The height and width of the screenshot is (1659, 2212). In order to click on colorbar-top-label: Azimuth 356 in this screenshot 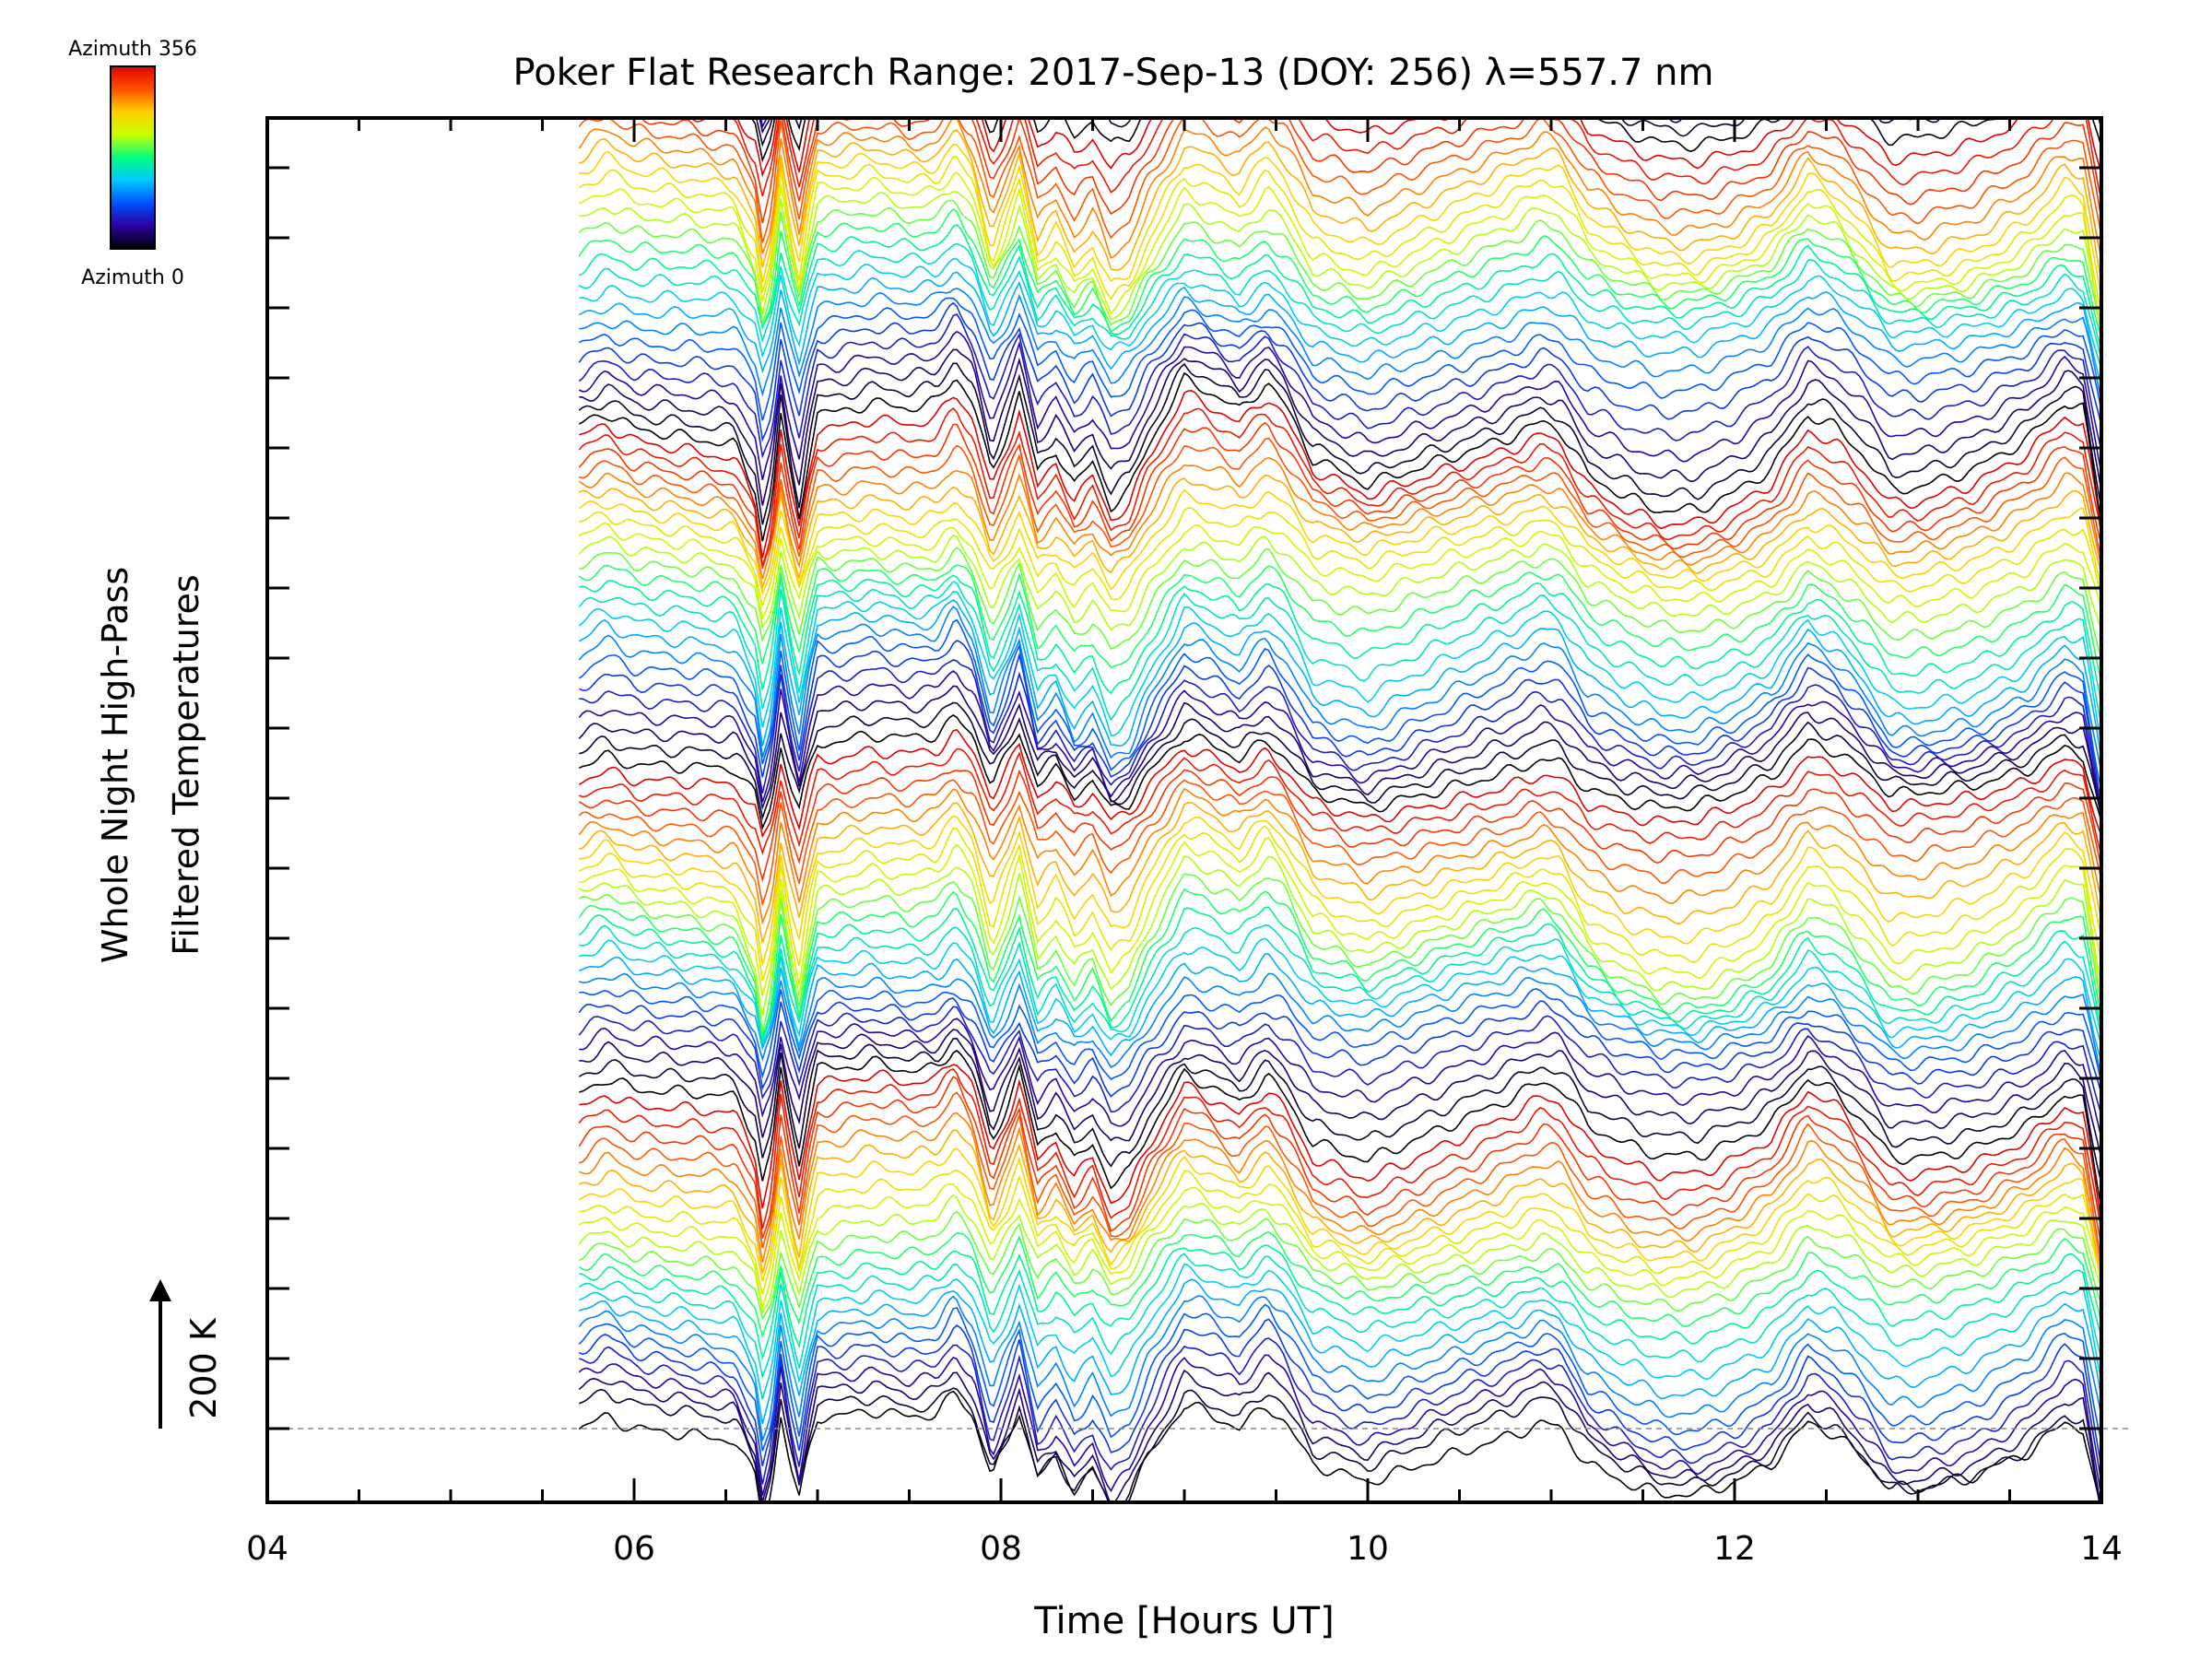, I will do `click(132, 49)`.